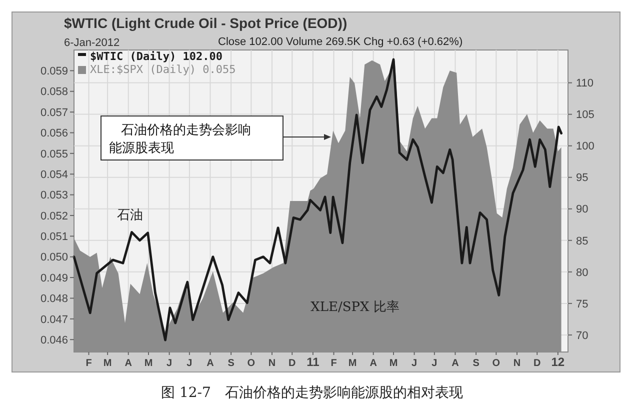 This screenshot has height=408, width=625. Describe the element at coordinates (340, 42) in the screenshot. I see `text: Close 102.00 Volume 269.5K Chg +0.63 (+0.62%)` at that location.